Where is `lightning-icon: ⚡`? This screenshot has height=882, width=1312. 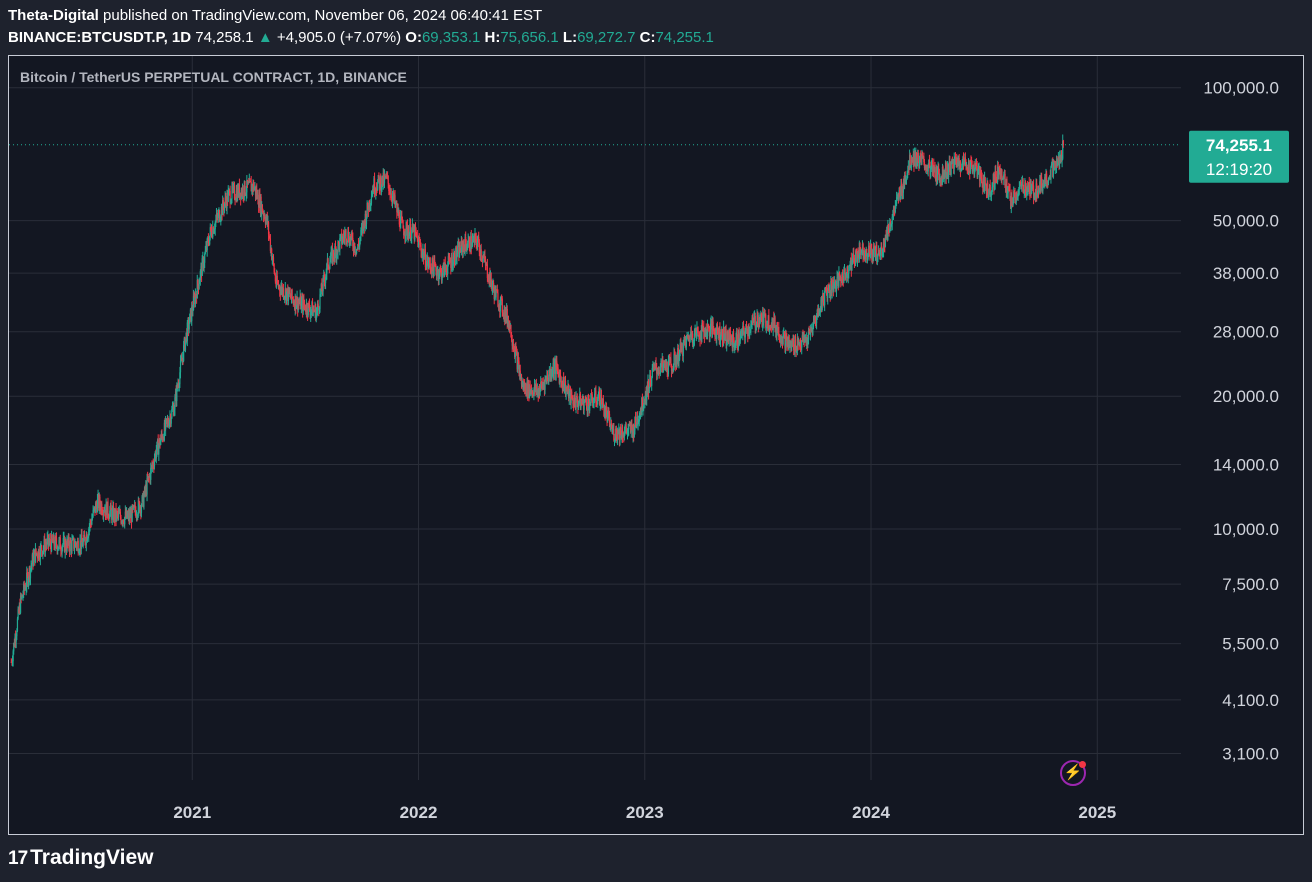
lightning-icon: ⚡ is located at coordinates (1073, 773).